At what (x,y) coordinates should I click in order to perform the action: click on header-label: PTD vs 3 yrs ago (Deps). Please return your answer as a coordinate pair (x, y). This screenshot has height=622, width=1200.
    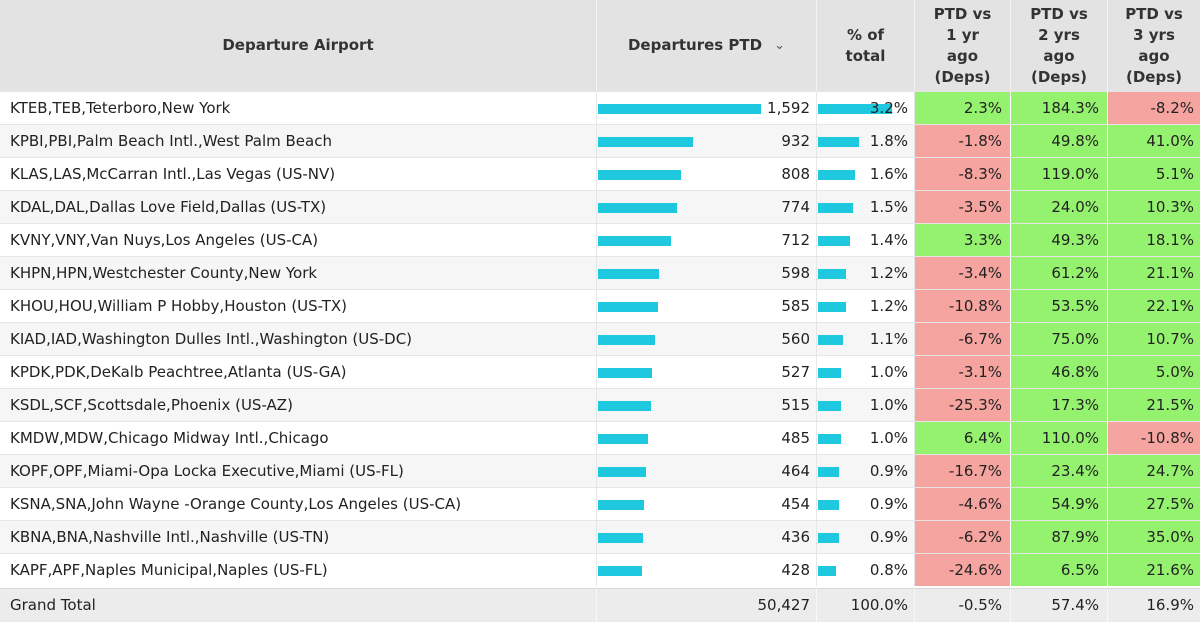
    Looking at the image, I should click on (1154, 45).